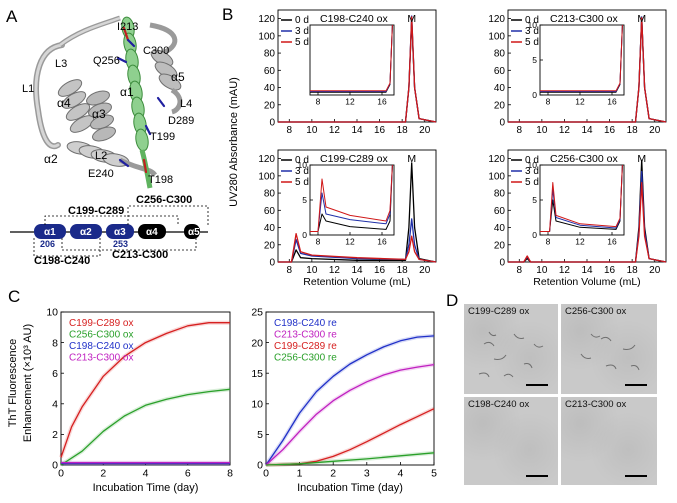 This screenshot has width=677, height=503. What do you see at coordinates (257, 374) in the screenshot?
I see `y-tick-label: 15` at bounding box center [257, 374].